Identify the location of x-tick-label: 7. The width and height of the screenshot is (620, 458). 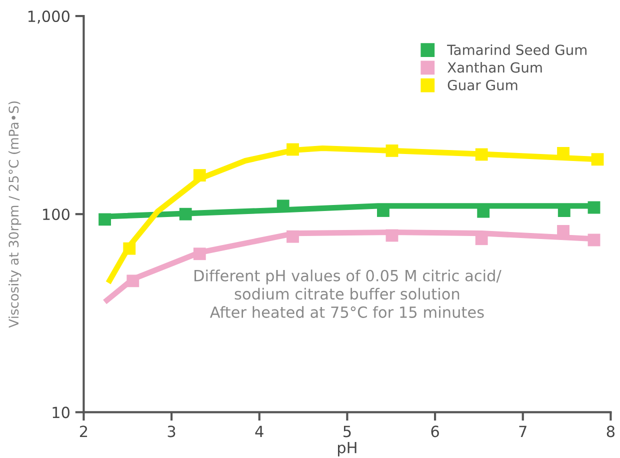
(522, 432).